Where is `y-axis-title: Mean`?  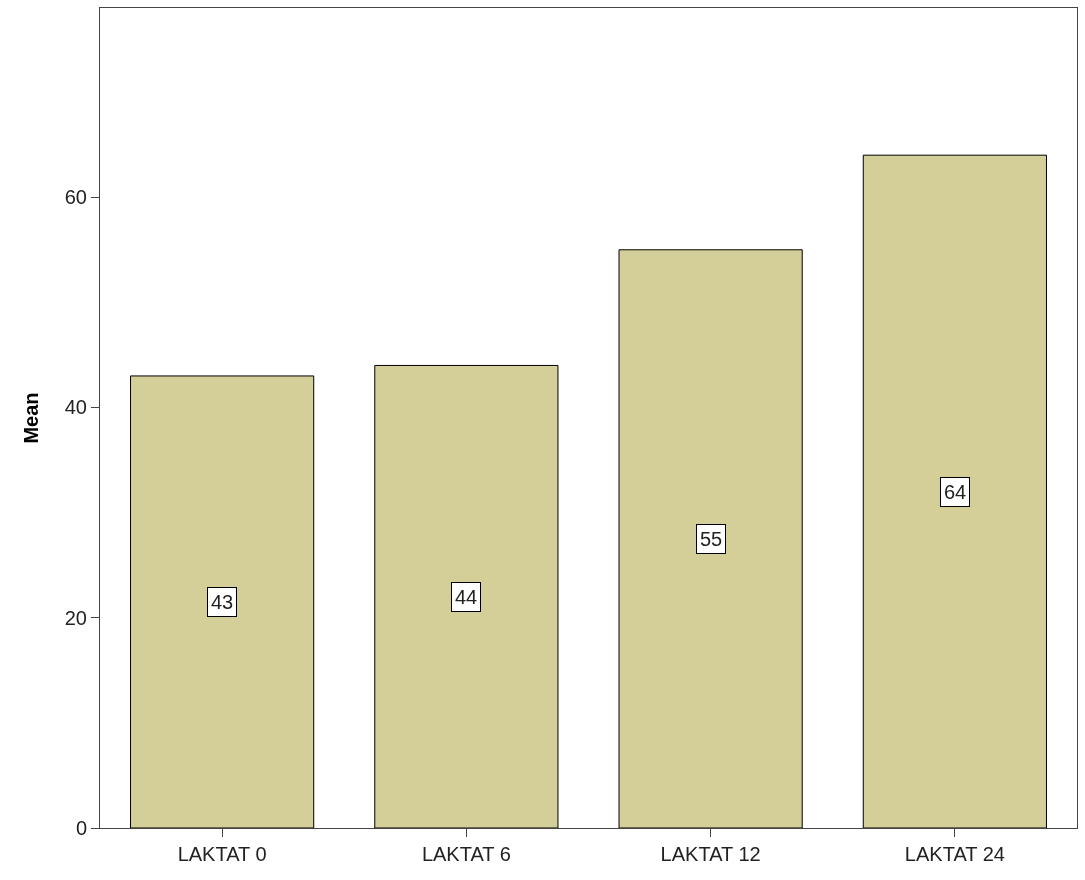
y-axis-title: Mean is located at coordinates (31, 418).